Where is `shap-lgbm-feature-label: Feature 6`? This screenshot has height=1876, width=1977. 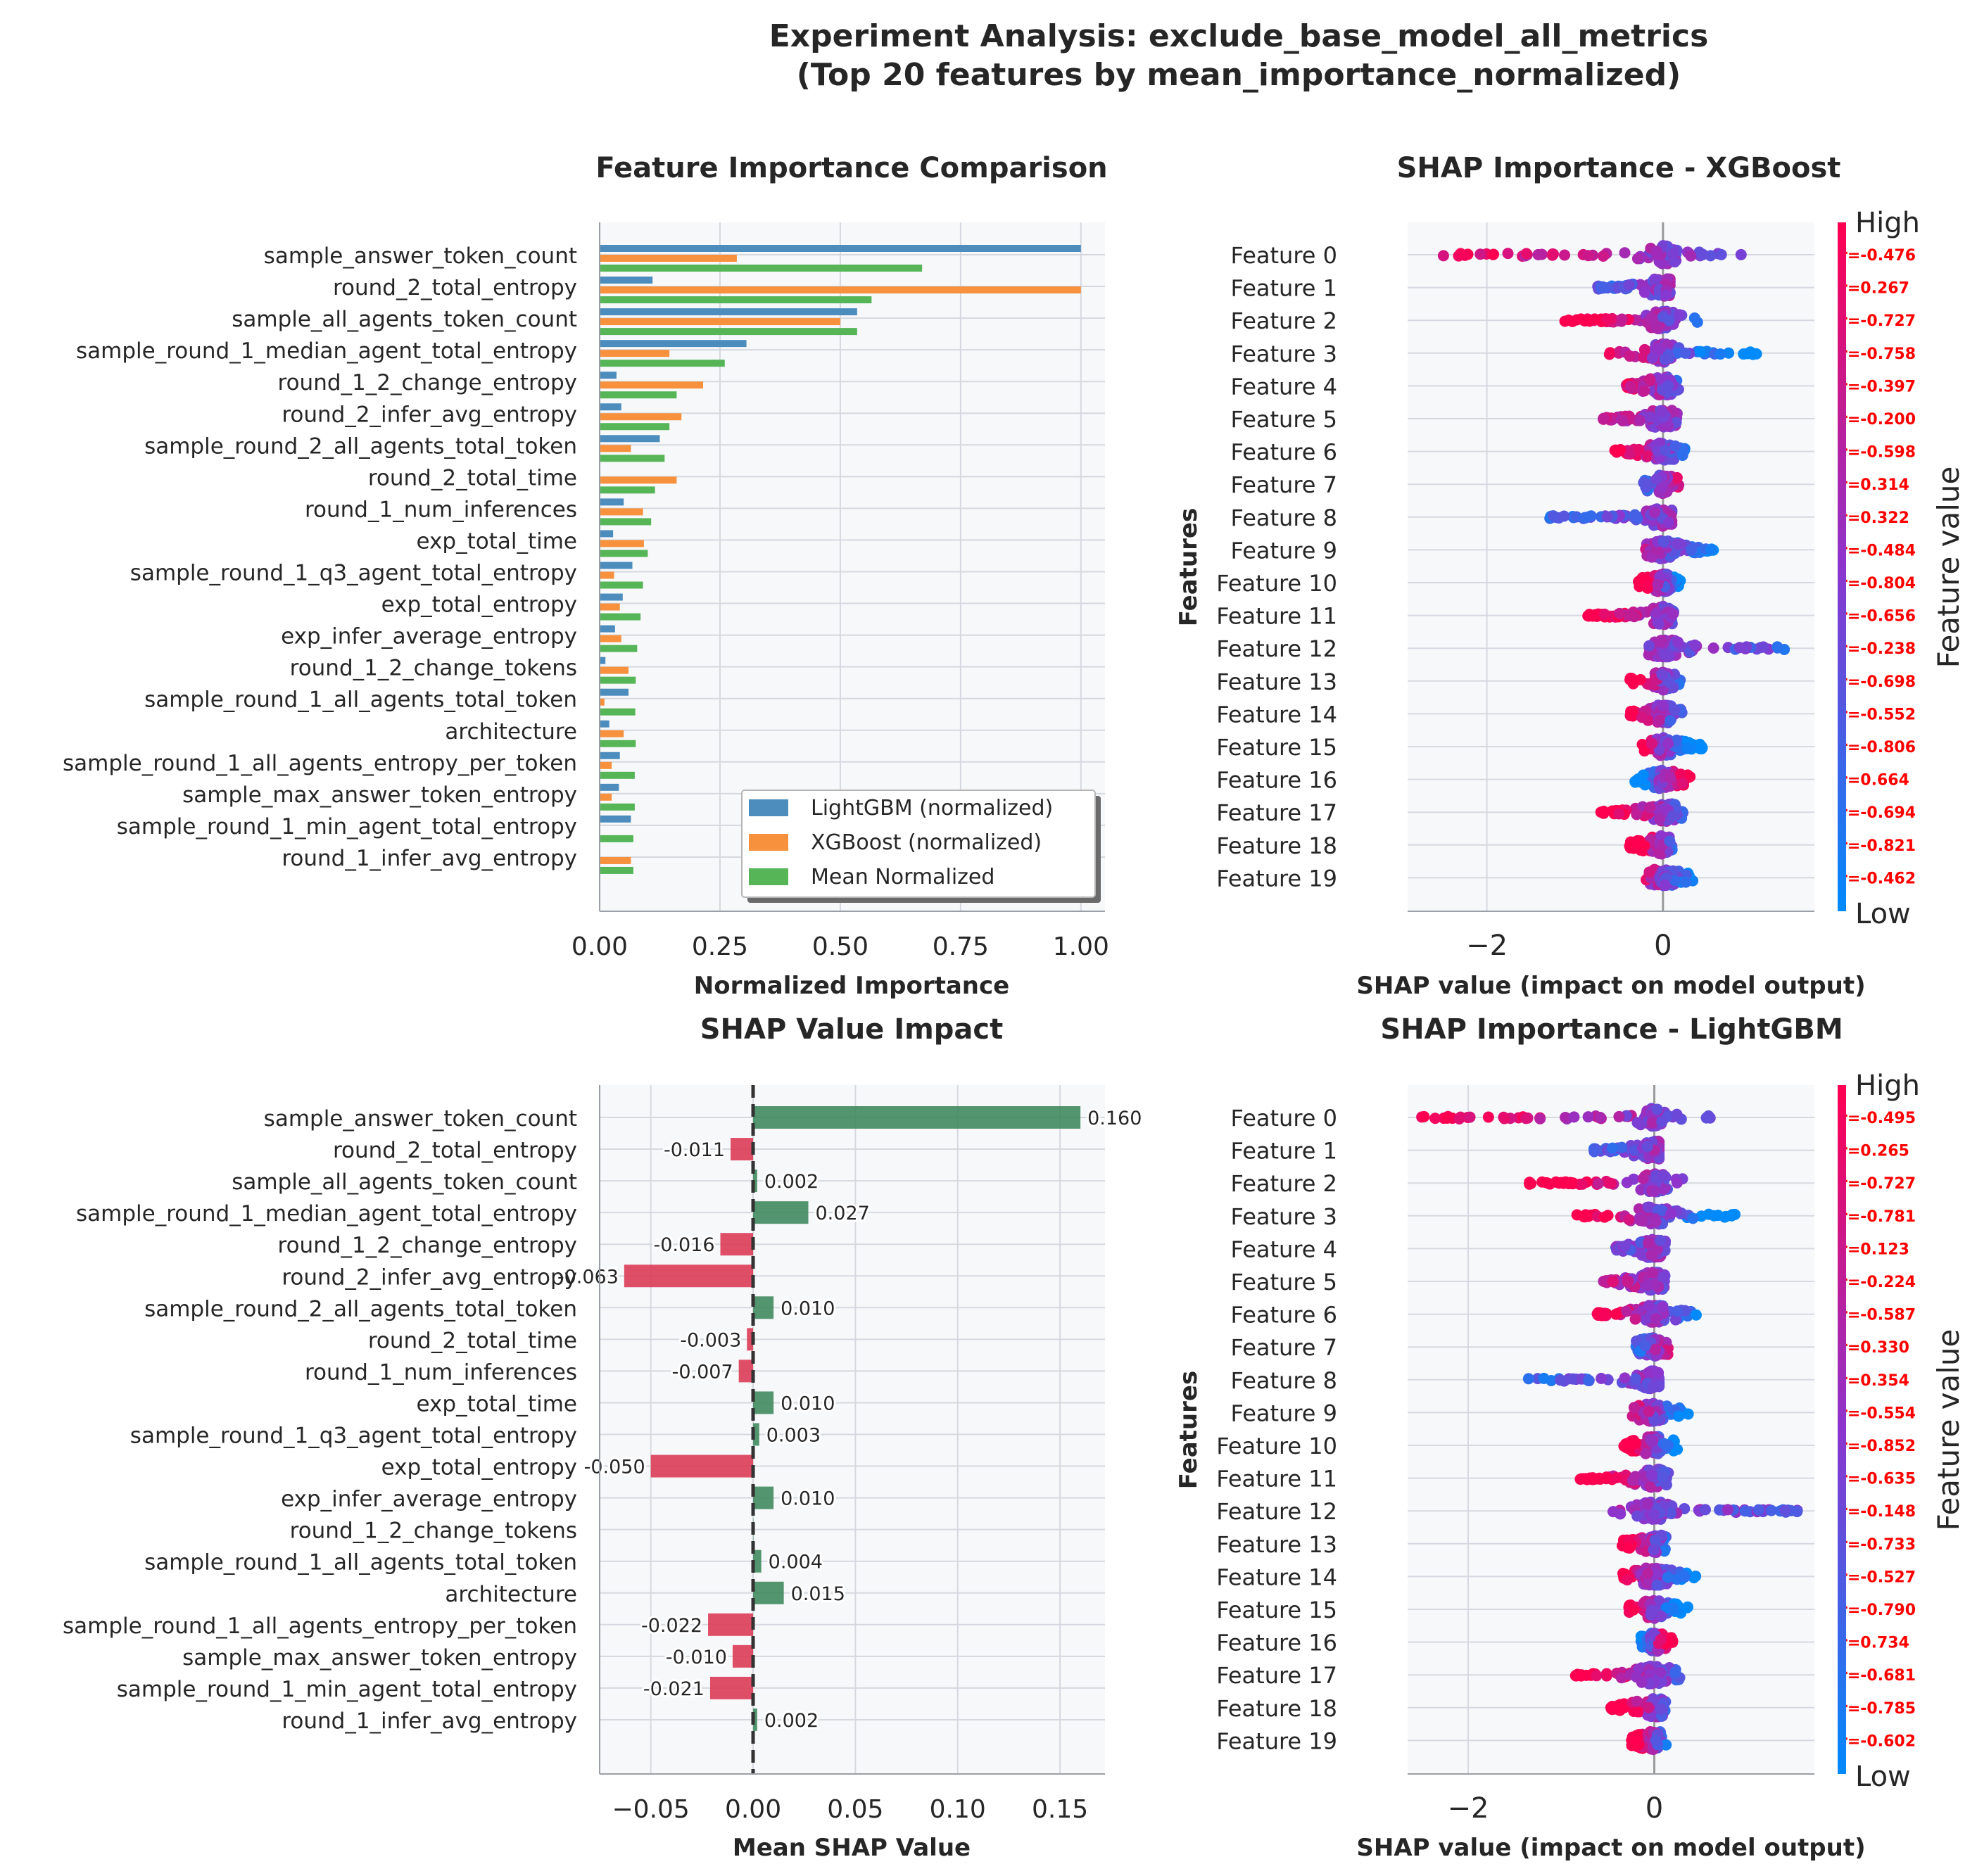
shap-lgbm-feature-label: Feature 6 is located at coordinates (1284, 1315).